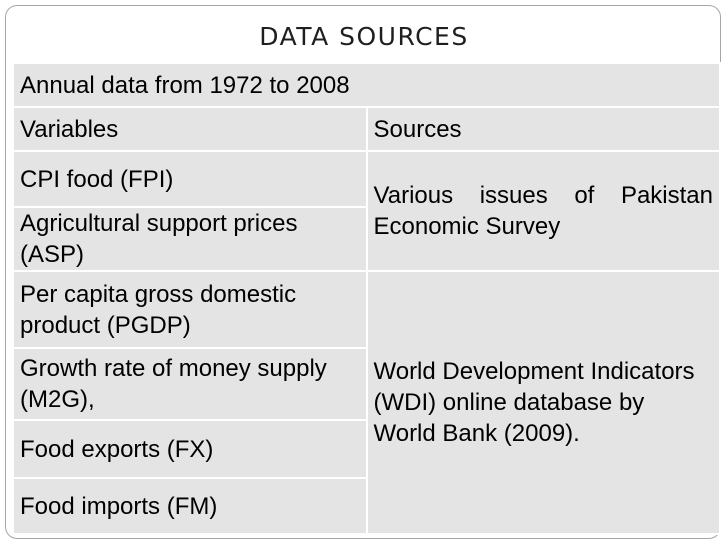  I want to click on table-row: Growth rate of money supply (M2G),, so click(366, 384).